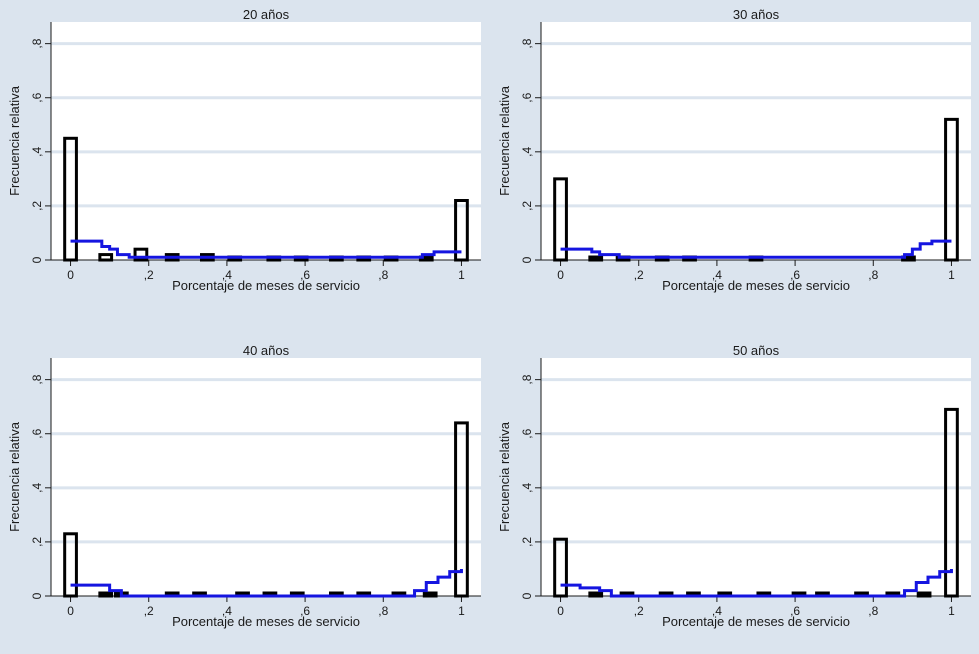 The image size is (979, 654). What do you see at coordinates (266, 350) in the screenshot?
I see `chart-title: 40 años` at bounding box center [266, 350].